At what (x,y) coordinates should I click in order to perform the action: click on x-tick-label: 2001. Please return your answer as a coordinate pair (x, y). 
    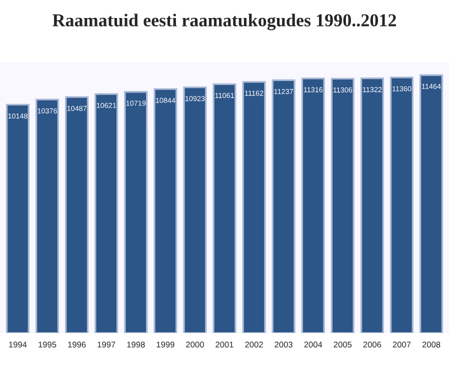
    Looking at the image, I should click on (225, 345).